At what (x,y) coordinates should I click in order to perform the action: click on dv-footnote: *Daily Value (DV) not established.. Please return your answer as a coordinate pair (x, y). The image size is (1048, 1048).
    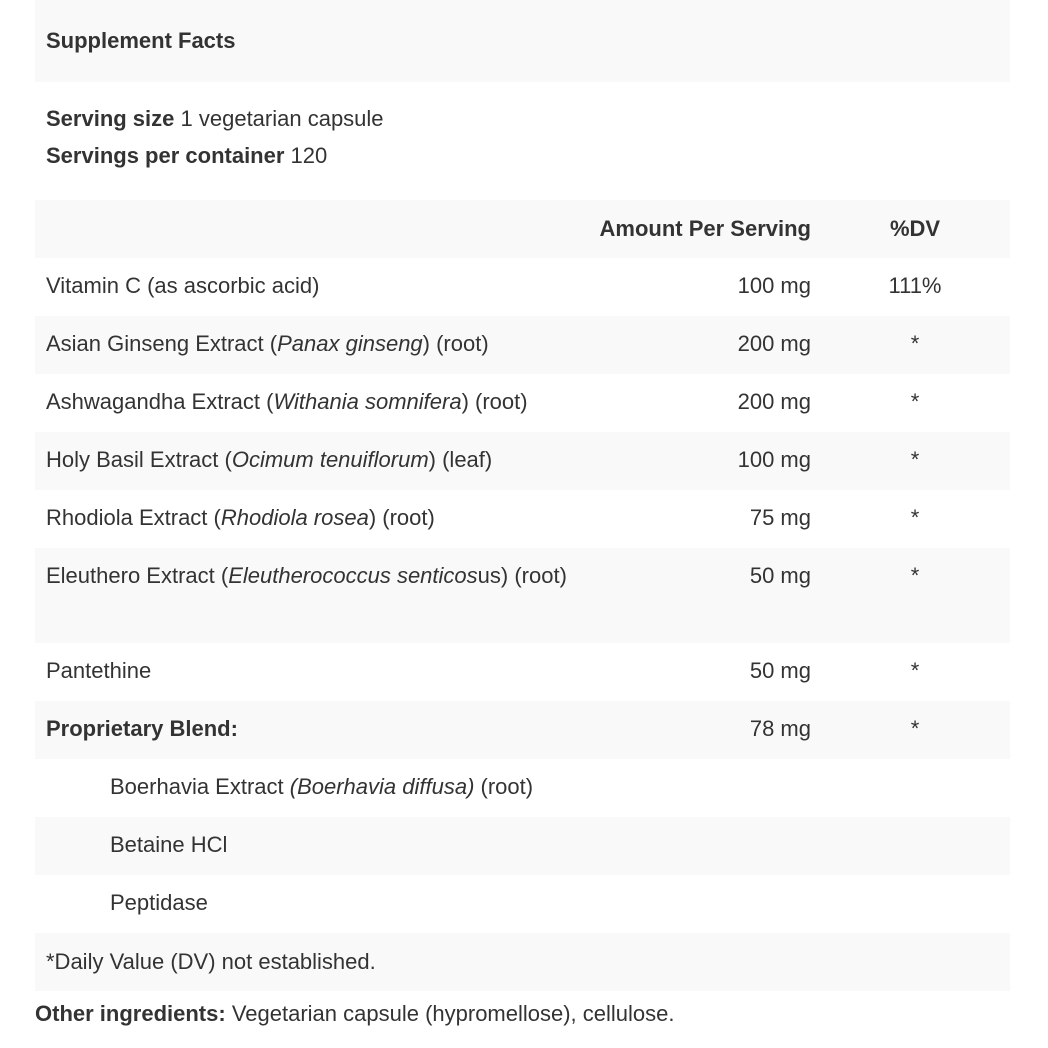
    Looking at the image, I should click on (522, 962).